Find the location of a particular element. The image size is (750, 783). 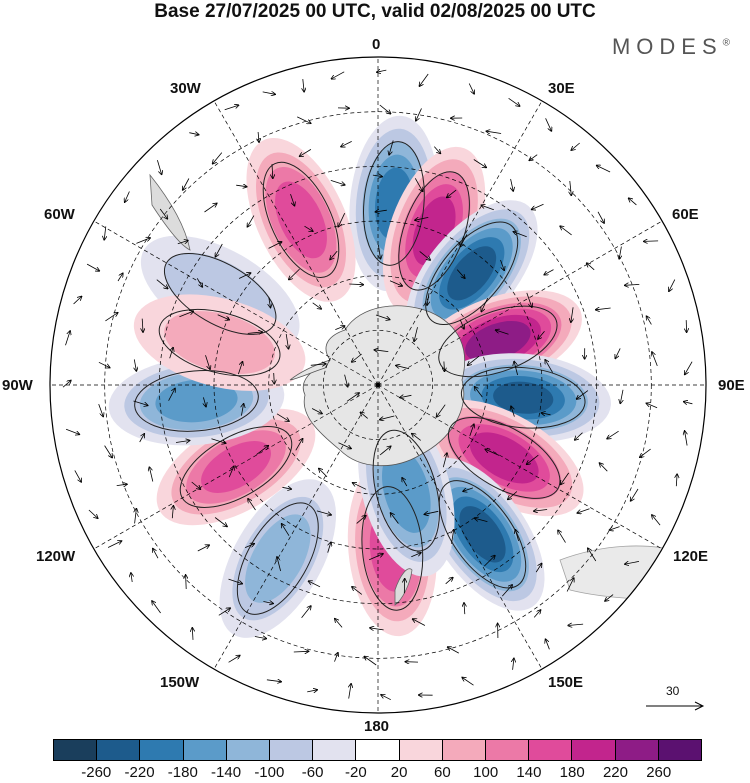

colorbar-tick-label: 20 is located at coordinates (399, 772).